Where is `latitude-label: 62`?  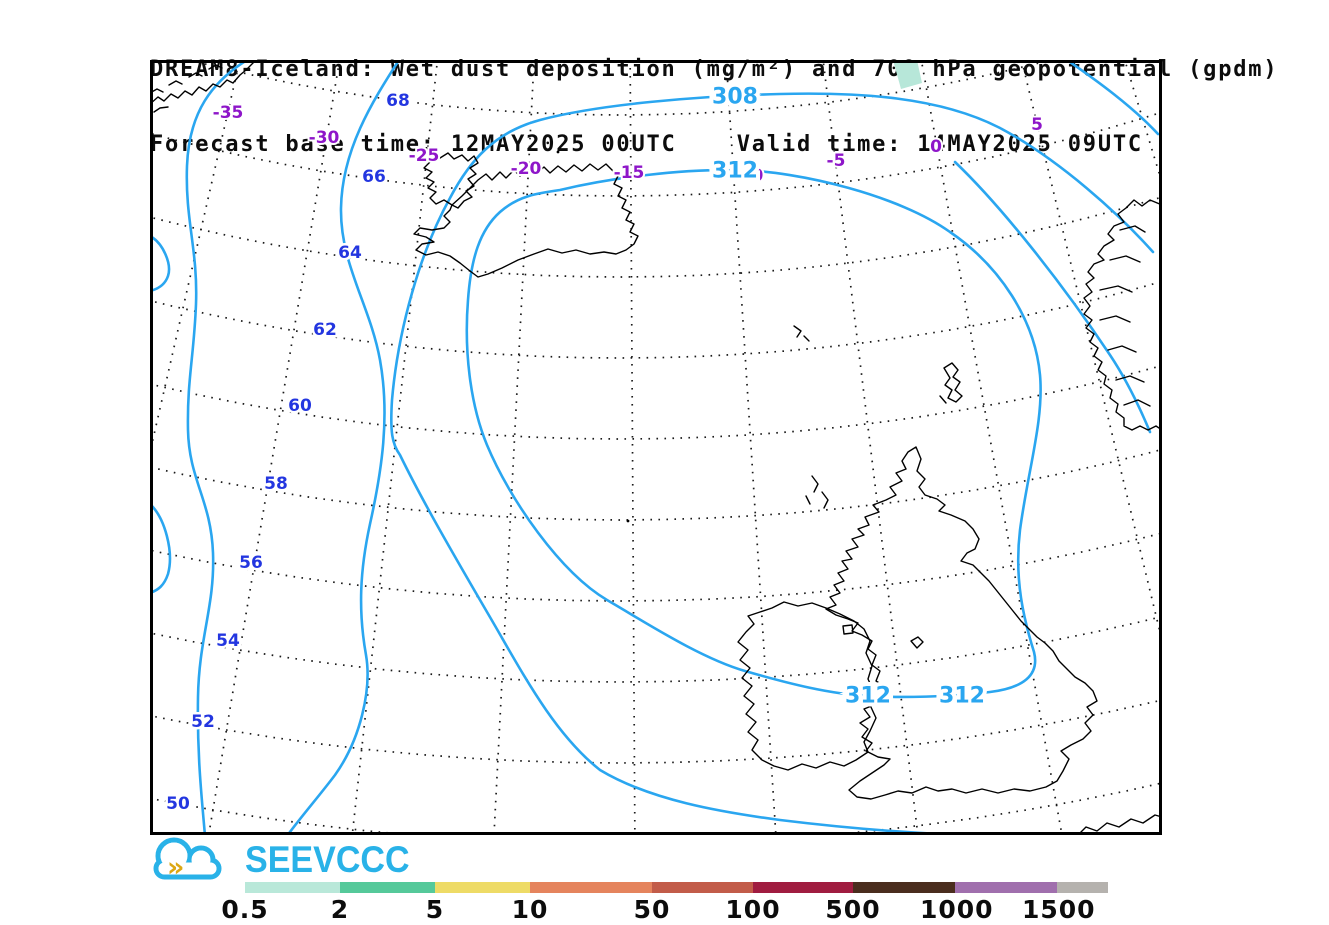
latitude-label: 62 is located at coordinates (325, 330).